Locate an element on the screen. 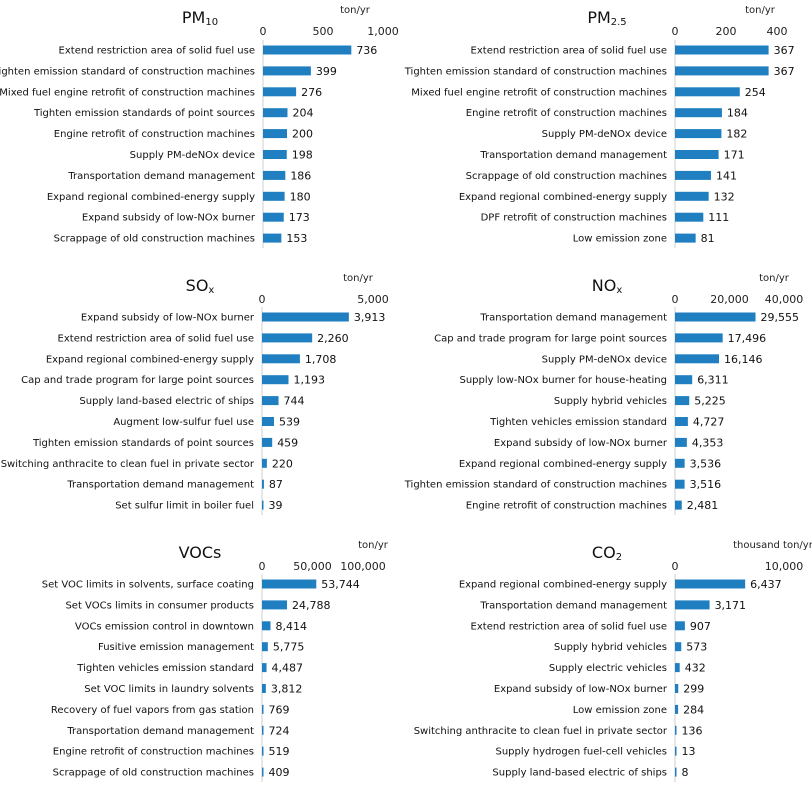 This screenshot has height=788, width=812. bar-value-label: 432 is located at coordinates (695, 668).